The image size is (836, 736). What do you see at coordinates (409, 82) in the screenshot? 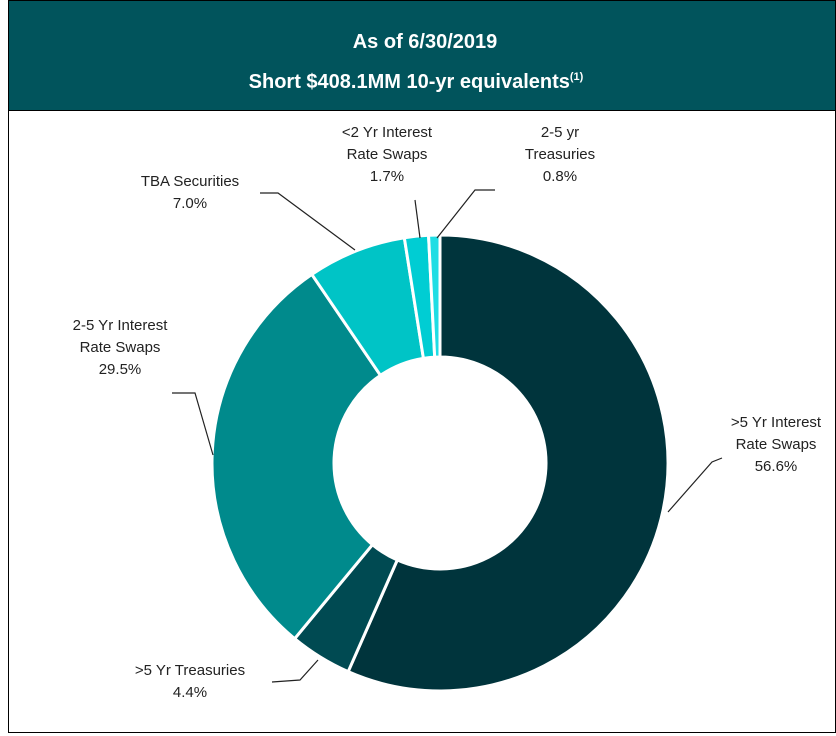
I see `subtitle-text: Short $408.1MM 10-yr equivalents` at bounding box center [409, 82].